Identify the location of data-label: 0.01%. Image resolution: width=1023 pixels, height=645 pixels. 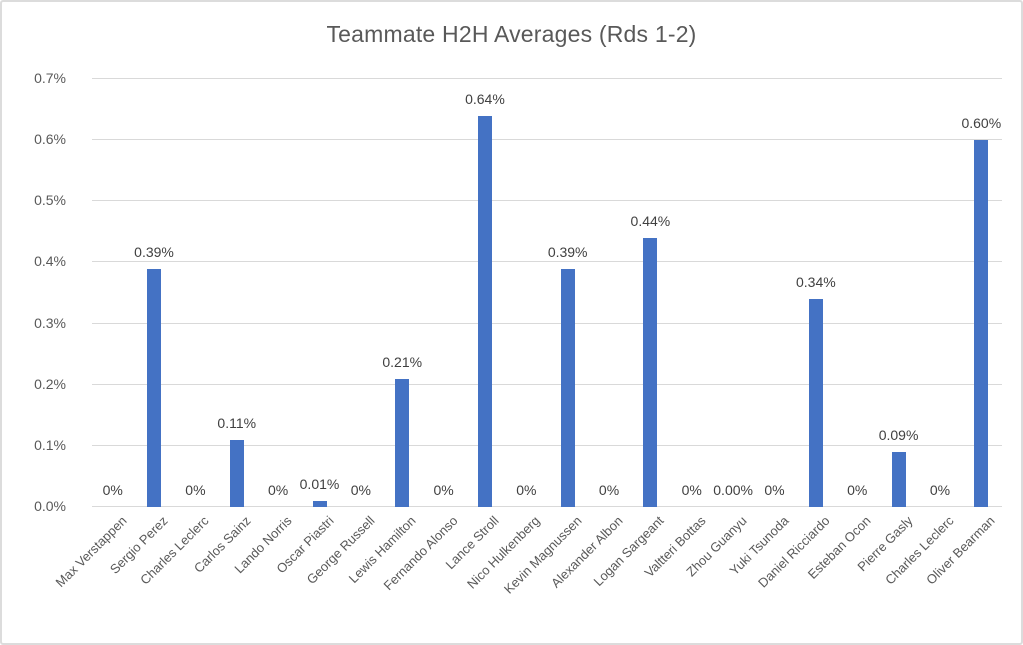
(319, 483).